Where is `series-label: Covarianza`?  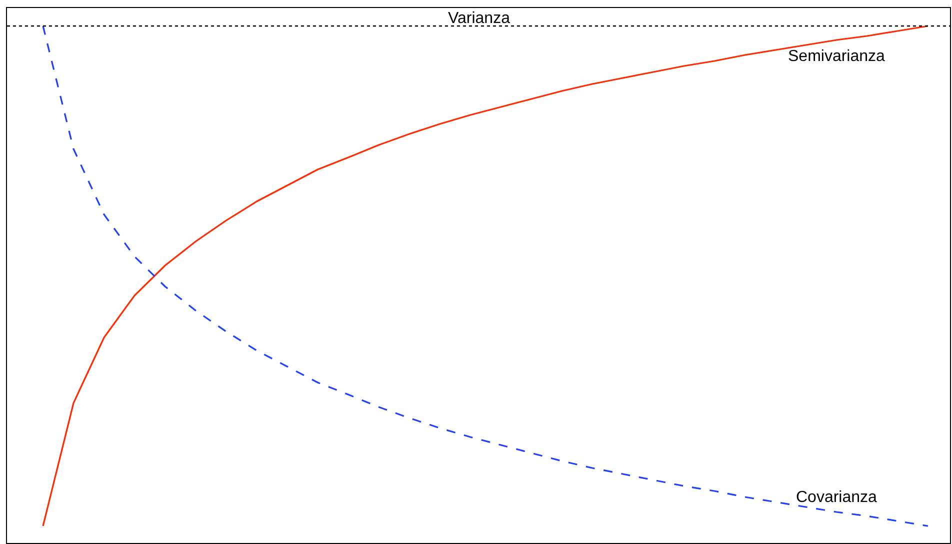
series-label: Covarianza is located at coordinates (837, 497).